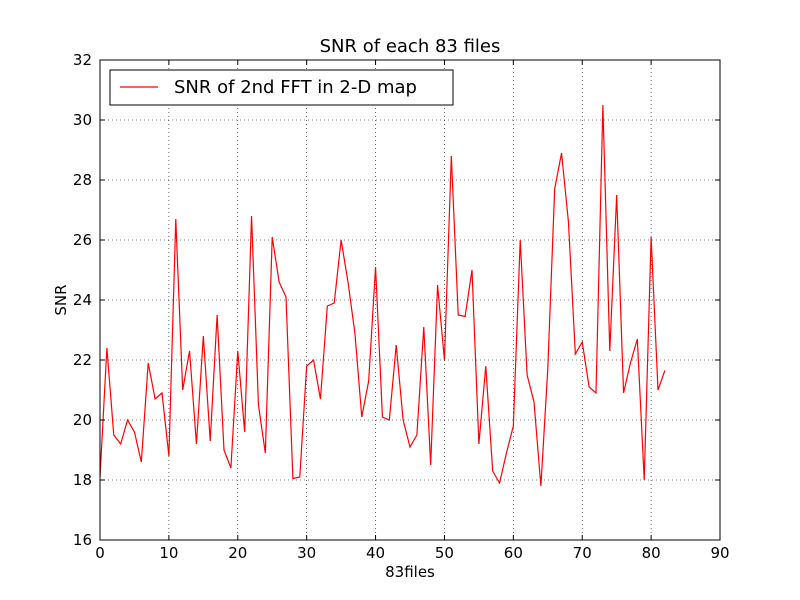  I want to click on y-tick-label: 26, so click(82, 240).